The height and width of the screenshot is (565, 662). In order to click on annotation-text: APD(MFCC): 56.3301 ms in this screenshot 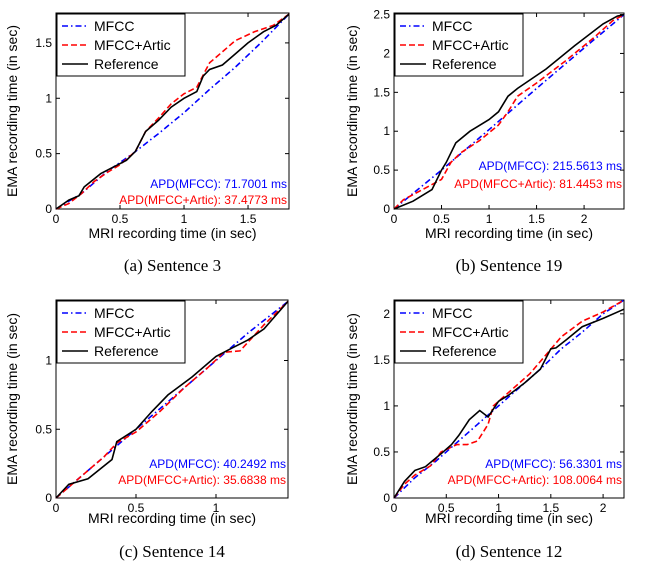, I will do `click(553, 464)`.